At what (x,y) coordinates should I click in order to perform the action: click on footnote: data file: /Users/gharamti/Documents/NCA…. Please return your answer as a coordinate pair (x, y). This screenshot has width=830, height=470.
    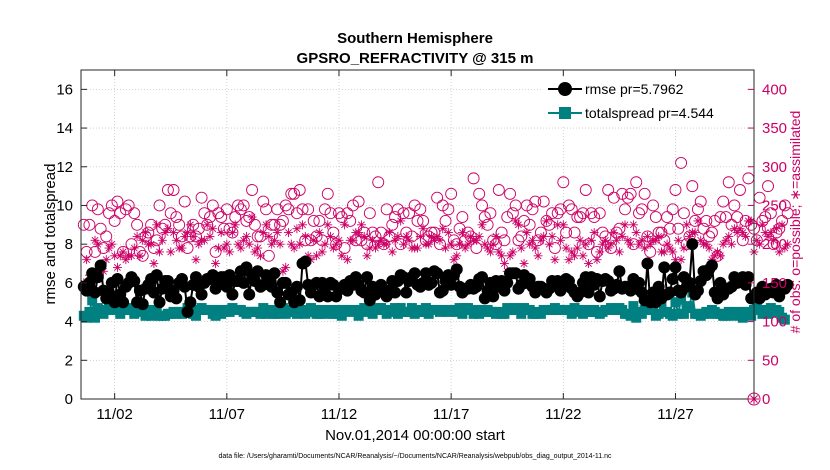
    Looking at the image, I should click on (415, 456).